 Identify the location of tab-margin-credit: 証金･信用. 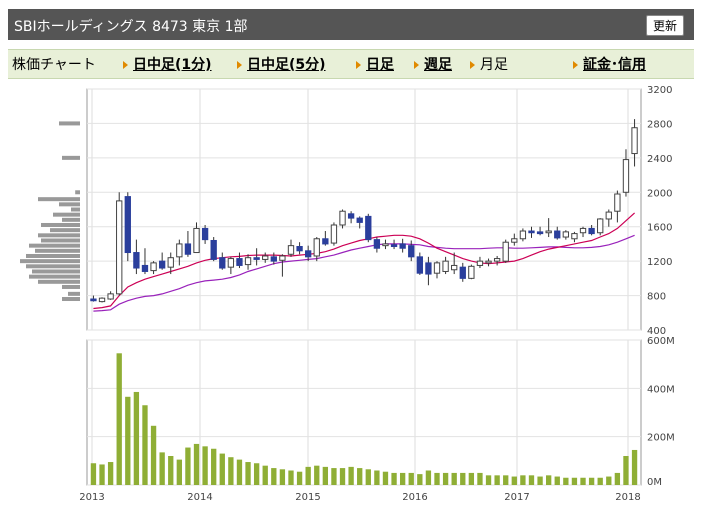
(609, 64).